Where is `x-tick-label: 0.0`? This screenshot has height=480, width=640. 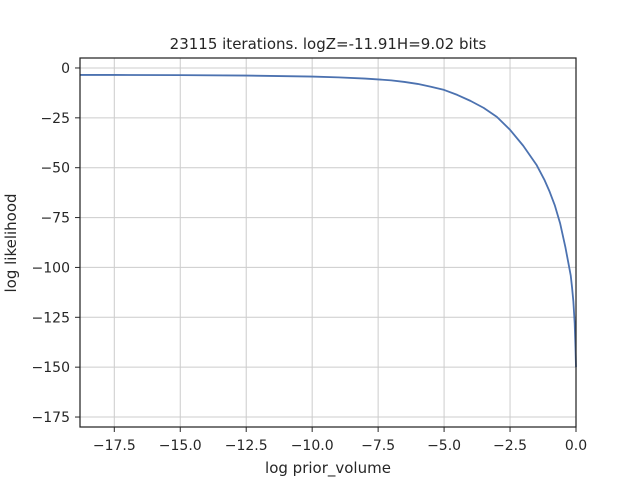 x-tick-label: 0.0 is located at coordinates (576, 446).